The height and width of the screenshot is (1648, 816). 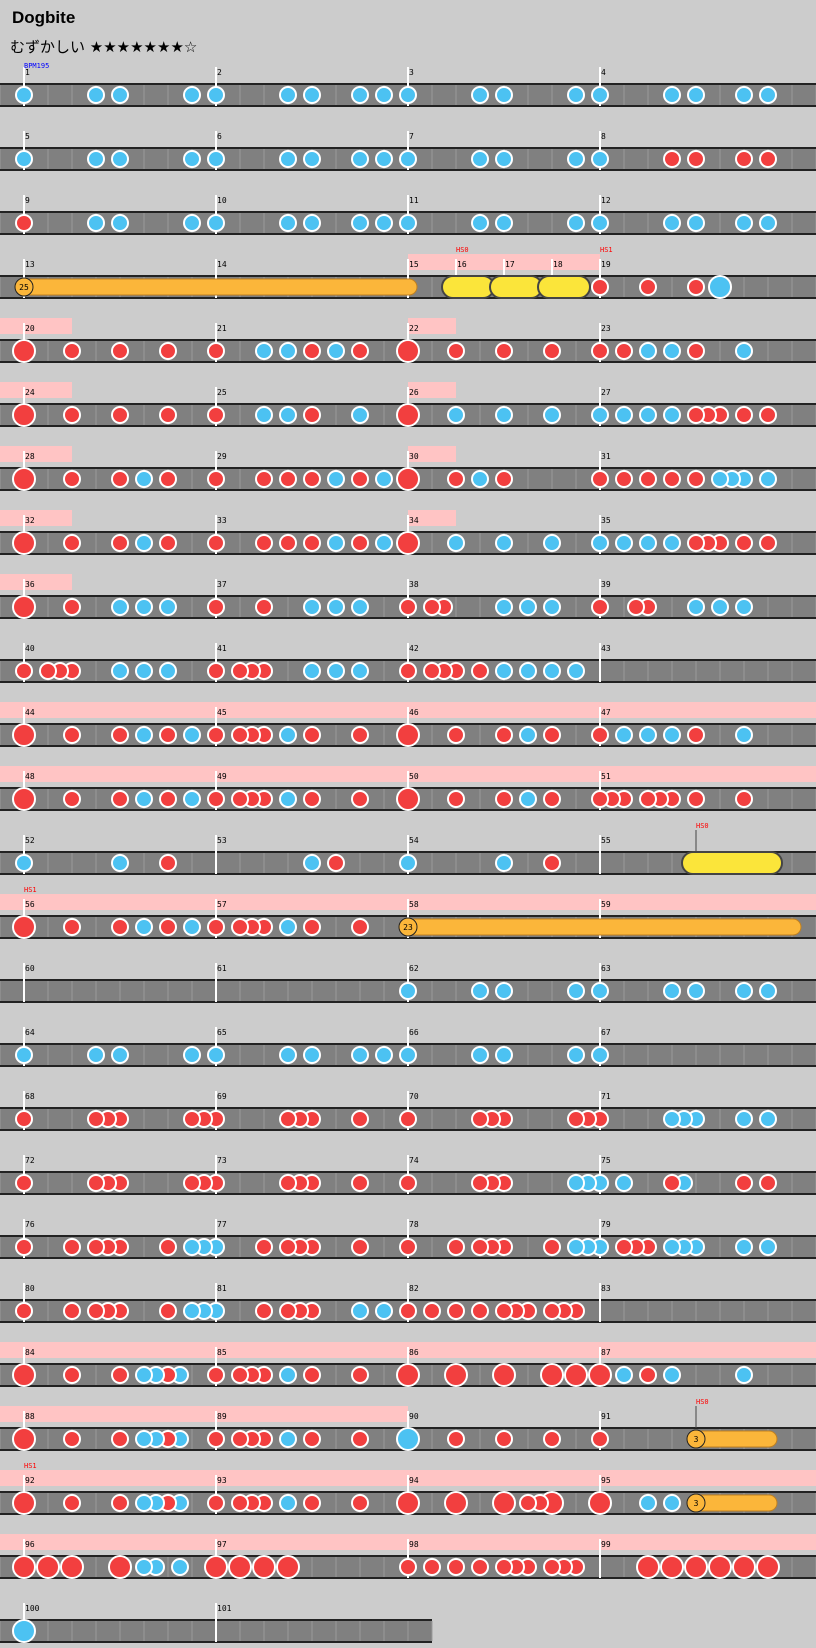 I want to click on measure-number: 61, so click(x=222, y=968).